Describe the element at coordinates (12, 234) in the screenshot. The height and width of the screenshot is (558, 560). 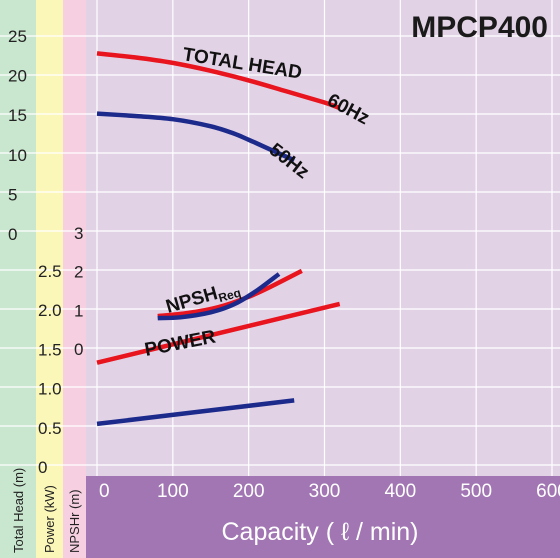
I see `head-tick-label: 0` at that location.